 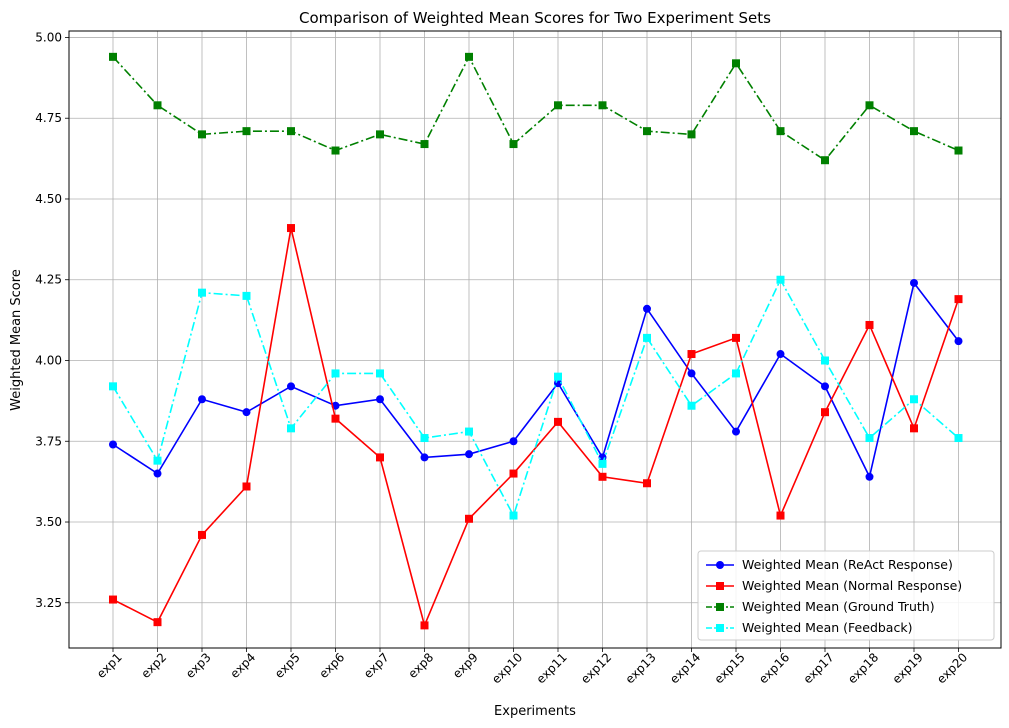 I want to click on legend-entry: Weighted Mean (Ground Truth), so click(x=820, y=606).